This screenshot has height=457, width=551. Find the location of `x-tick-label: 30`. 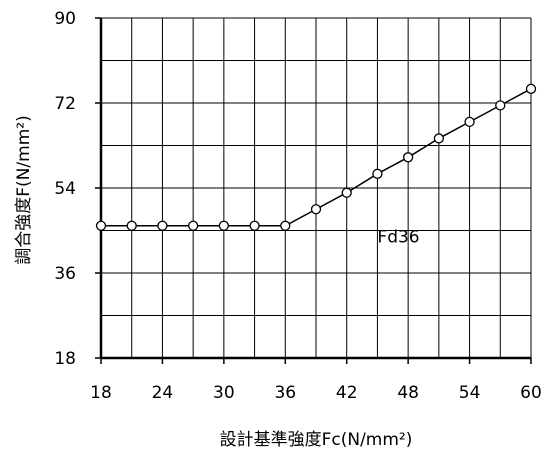

x-tick-label: 30 is located at coordinates (224, 393).